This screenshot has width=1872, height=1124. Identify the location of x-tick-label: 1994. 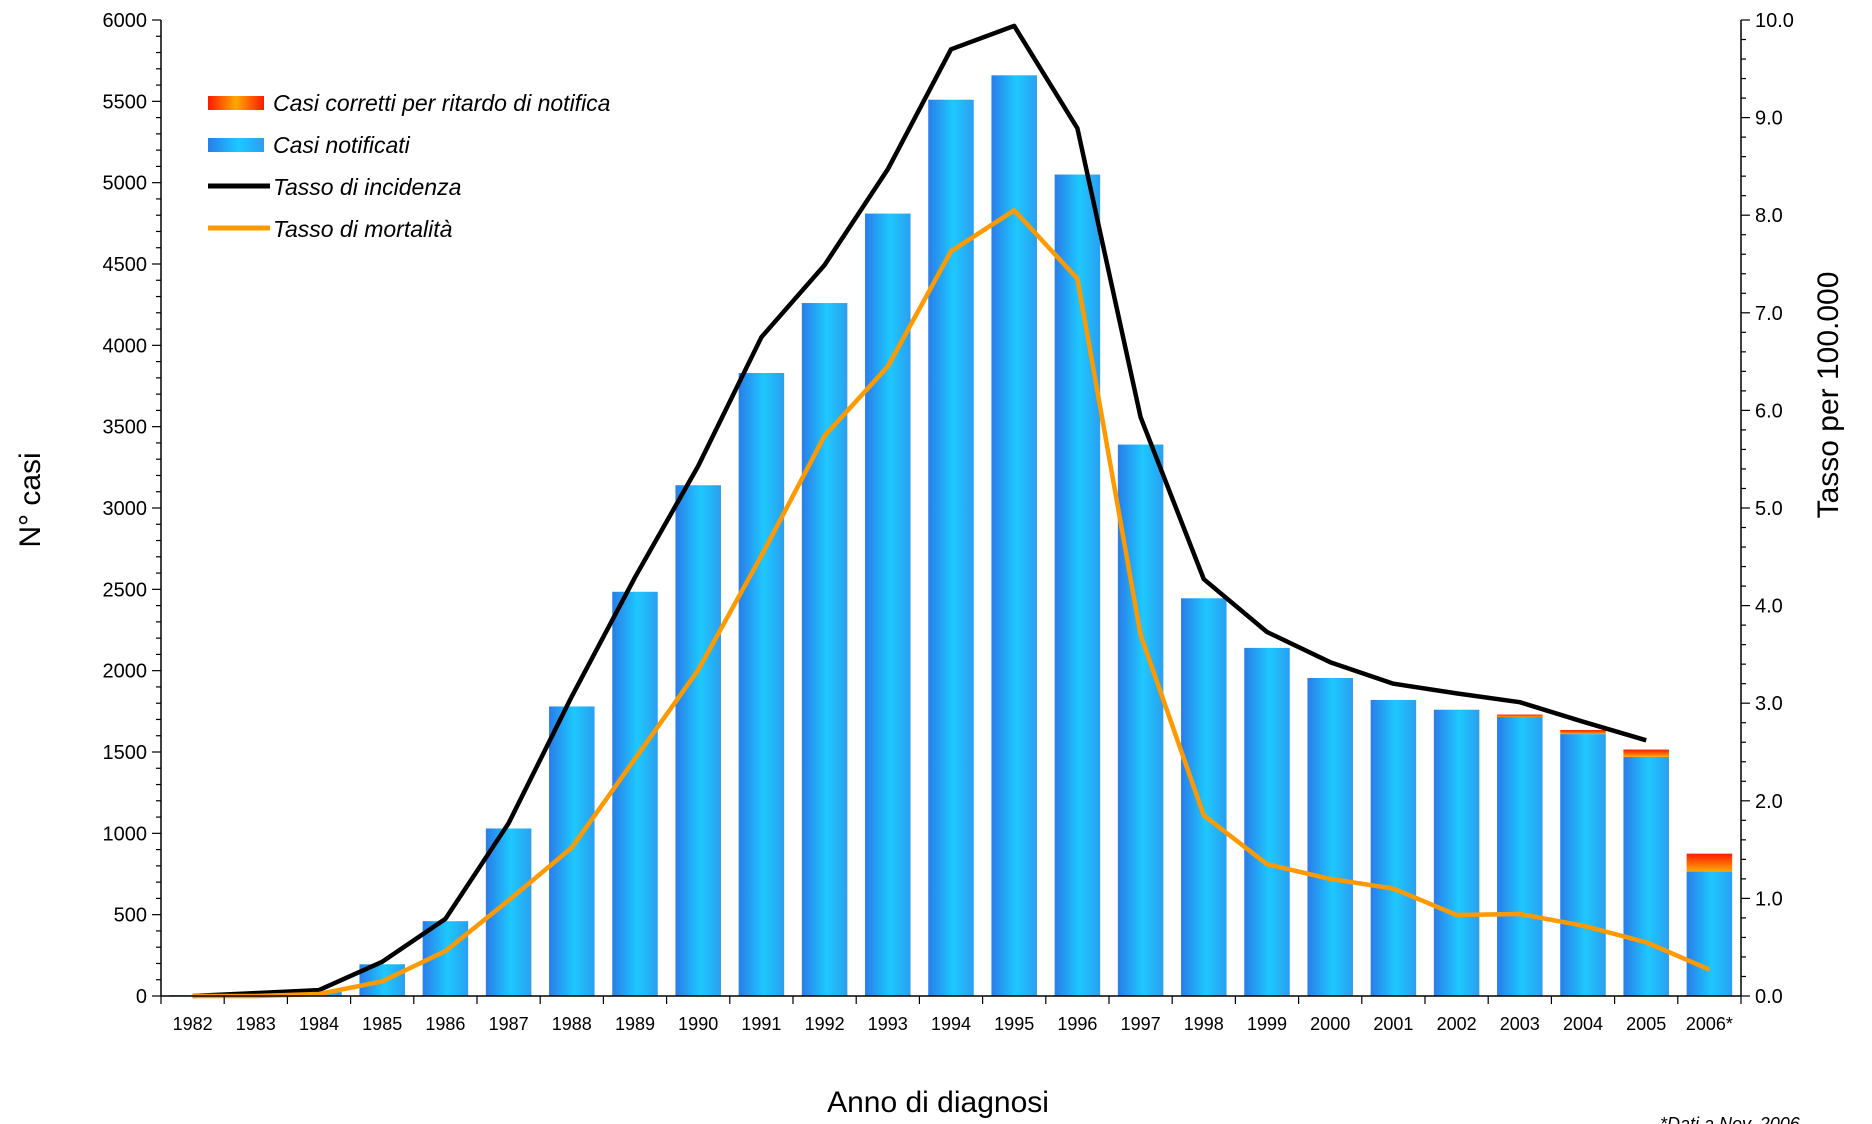
(951, 1024).